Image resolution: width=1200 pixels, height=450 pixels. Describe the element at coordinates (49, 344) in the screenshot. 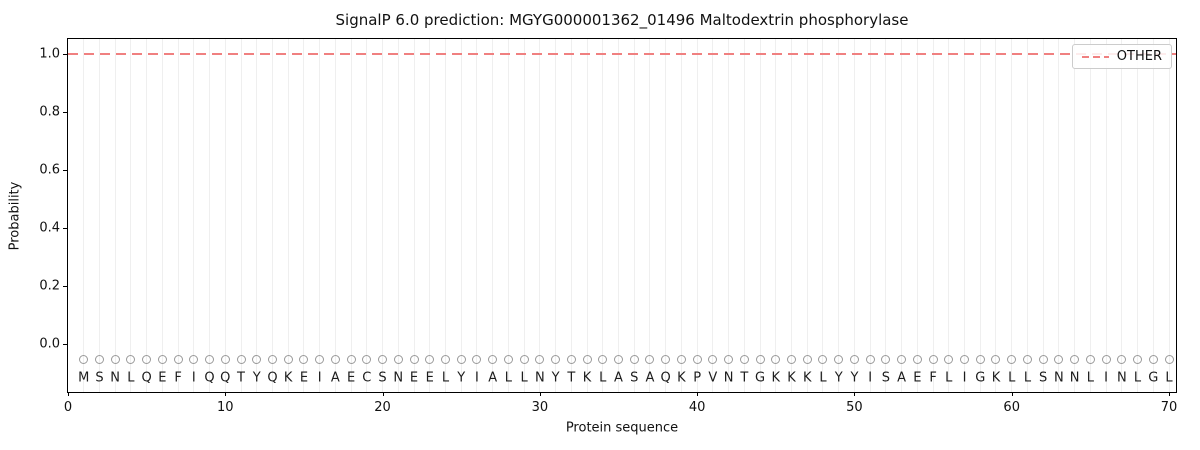

I see `y-tick-label: 0.0` at that location.